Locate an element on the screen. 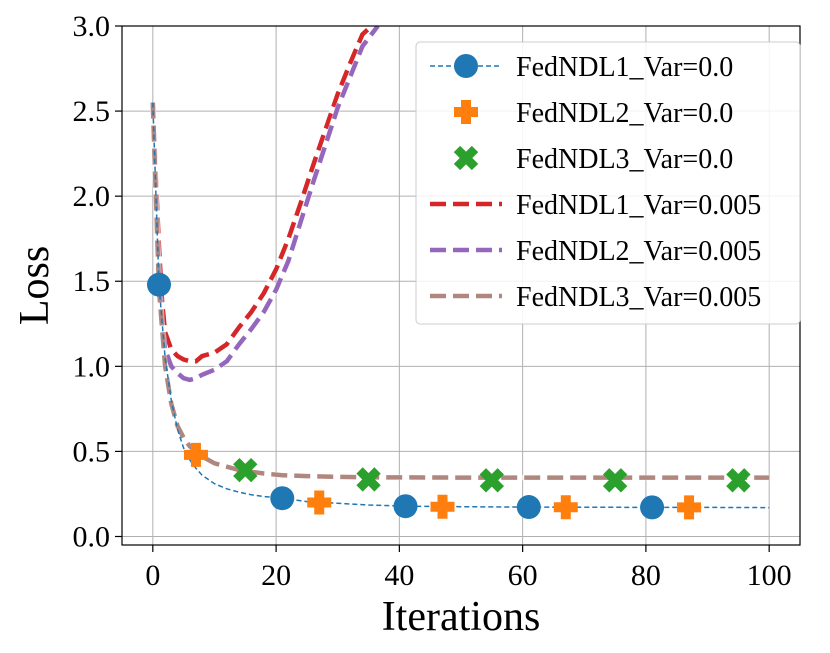 Image resolution: width=830 pixels, height=653 pixels. legend-entry: FedNDL3_Var=0.005 is located at coordinates (595, 297).